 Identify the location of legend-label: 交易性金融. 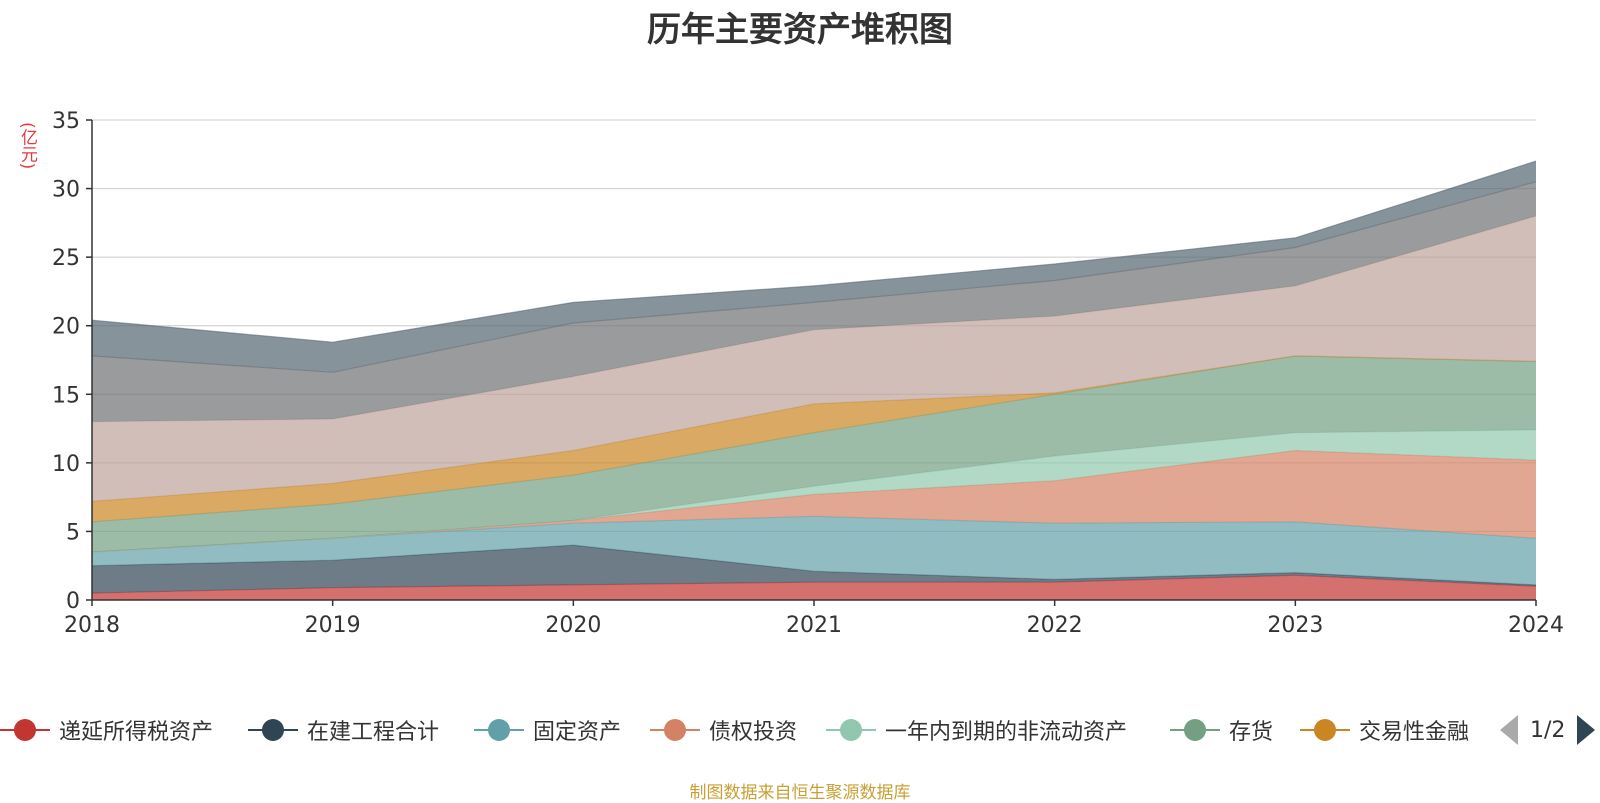
(1414, 732).